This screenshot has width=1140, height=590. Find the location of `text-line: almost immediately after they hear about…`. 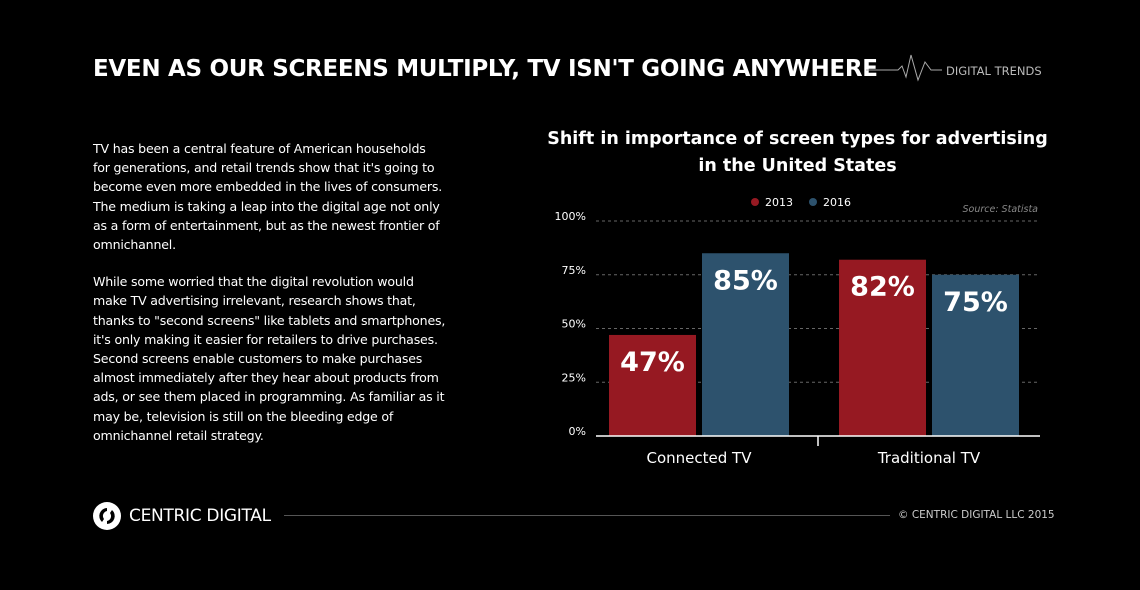

text-line: almost immediately after they hear about… is located at coordinates (266, 378).